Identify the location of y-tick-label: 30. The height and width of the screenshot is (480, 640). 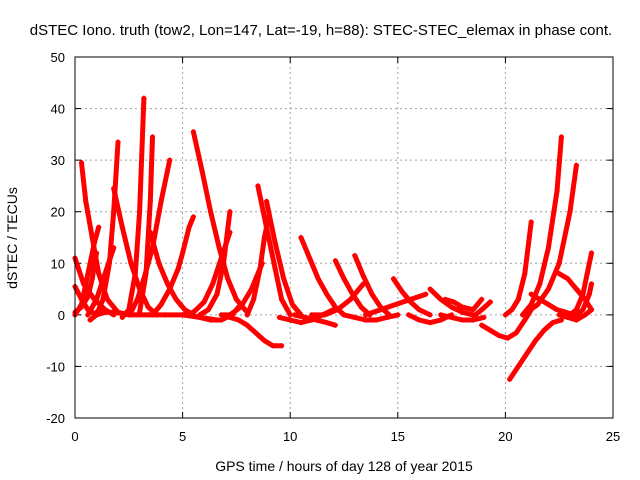
(58, 160).